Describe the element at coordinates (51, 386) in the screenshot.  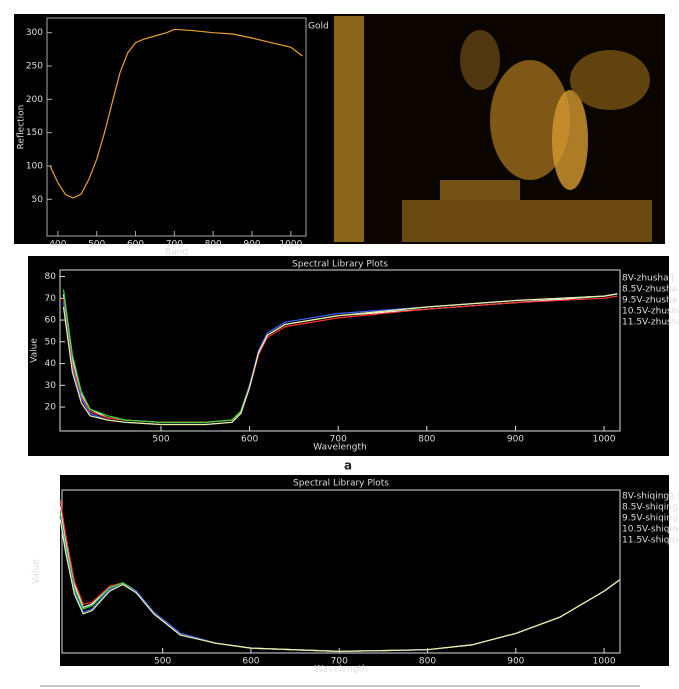
I see `y-tick-label: 30` at that location.